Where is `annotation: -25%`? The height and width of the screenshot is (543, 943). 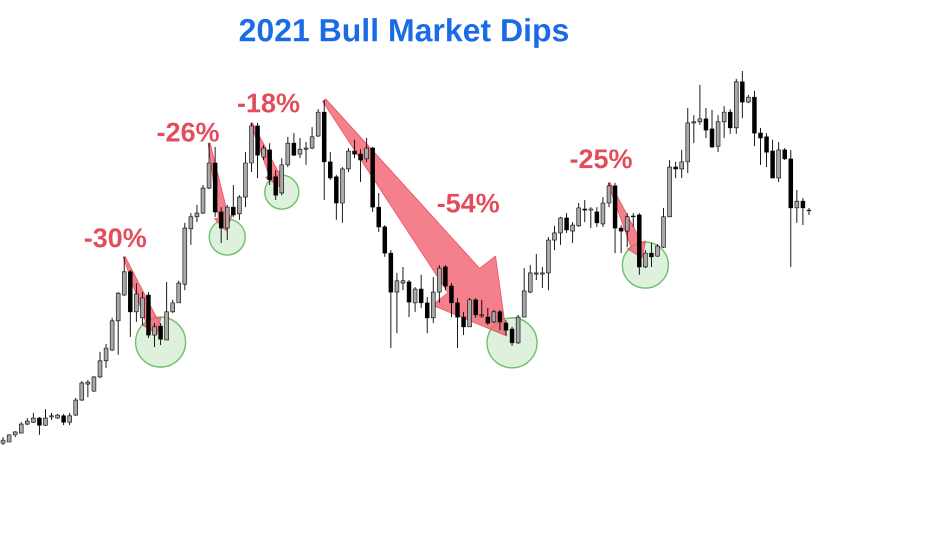 annotation: -25% is located at coordinates (601, 158).